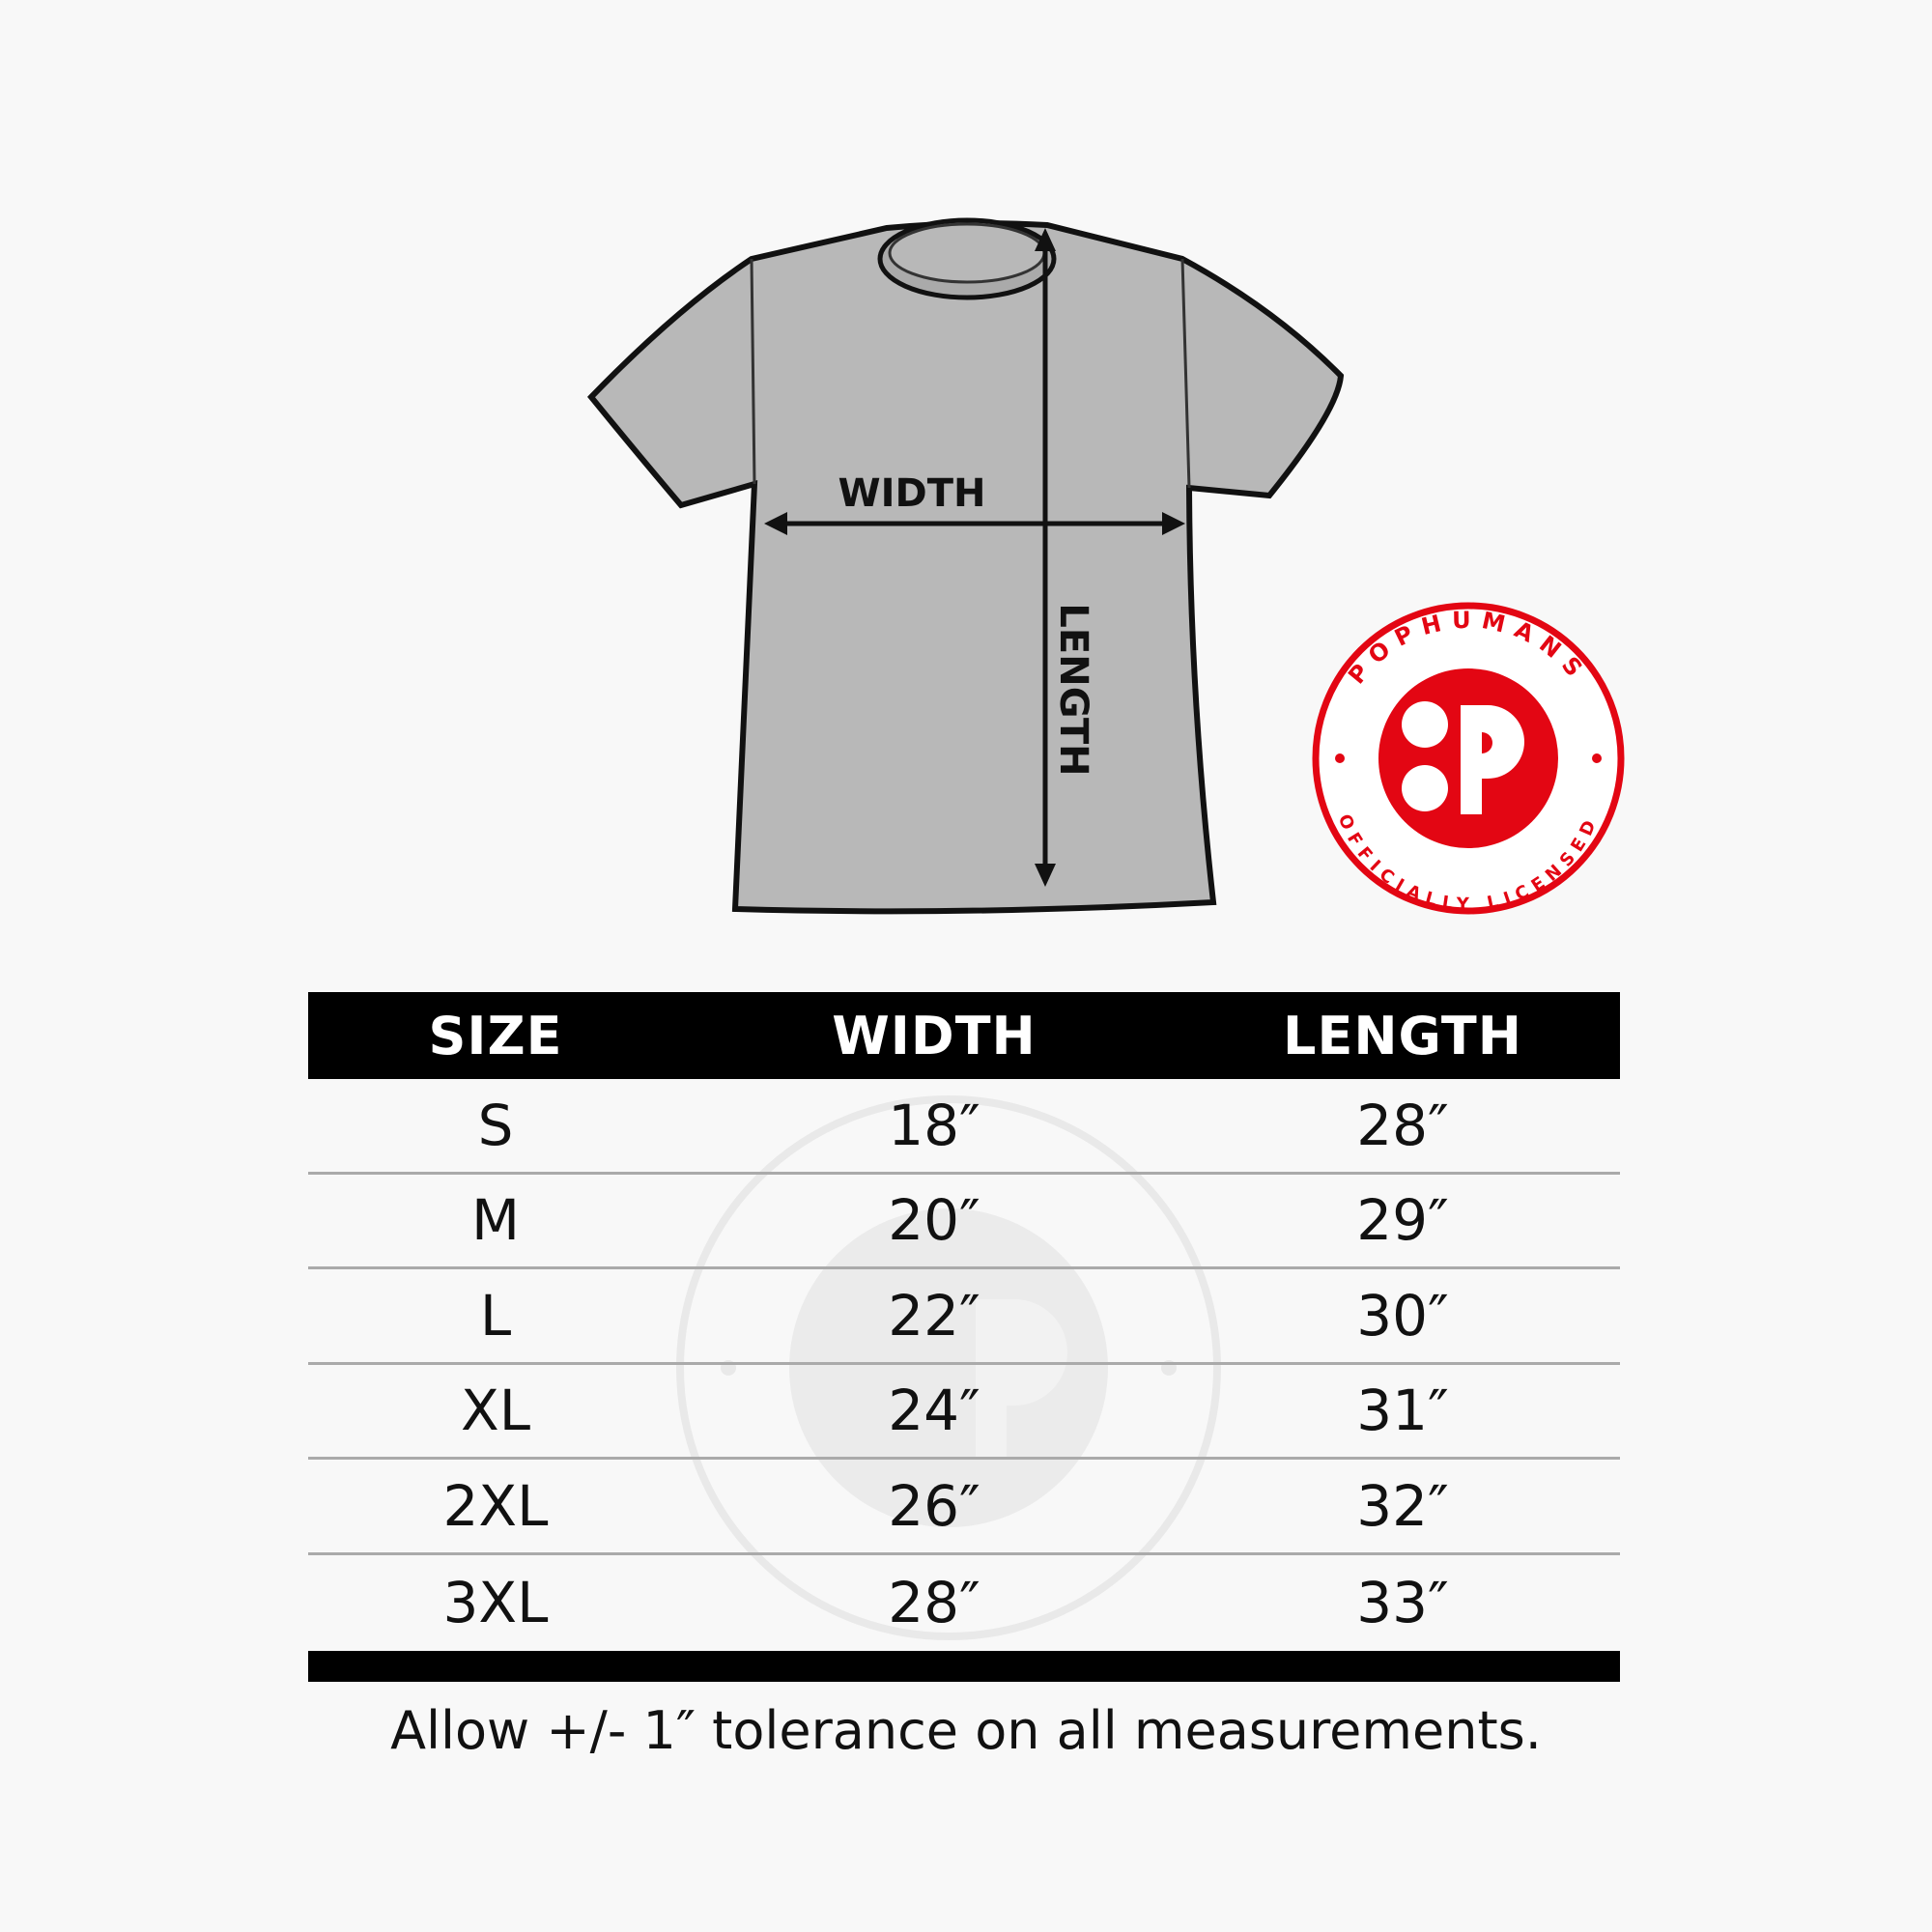 This screenshot has width=1932, height=1932. Describe the element at coordinates (934, 1125) in the screenshot. I see `width-cell: 18″` at that location.